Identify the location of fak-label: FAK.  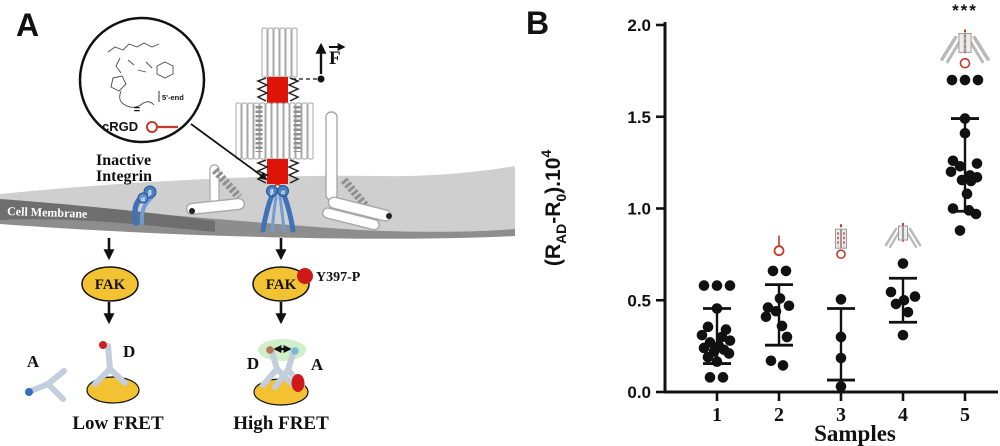
(281, 285).